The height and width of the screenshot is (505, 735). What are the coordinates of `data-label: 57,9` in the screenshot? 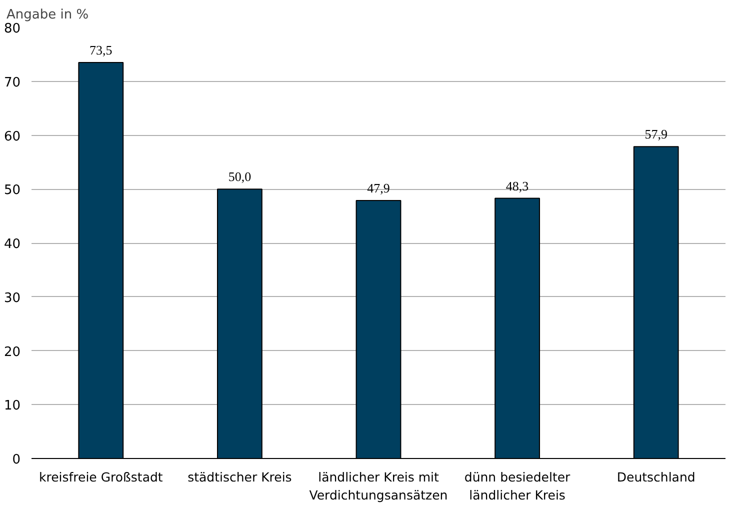 It's located at (656, 134).